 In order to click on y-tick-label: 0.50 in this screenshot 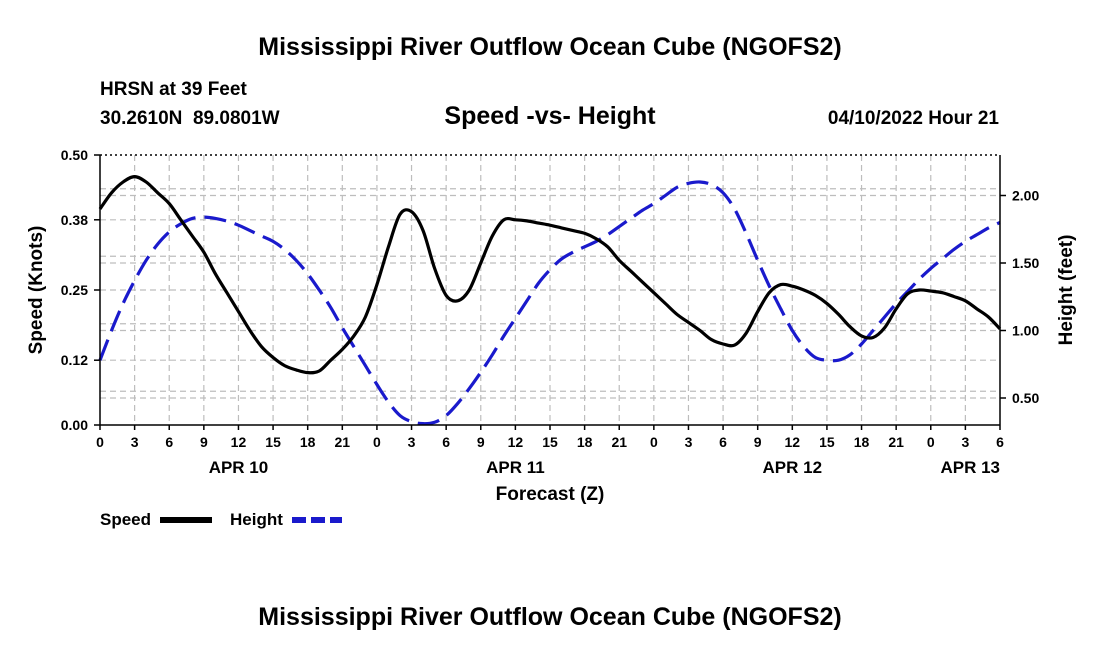, I will do `click(74, 155)`.